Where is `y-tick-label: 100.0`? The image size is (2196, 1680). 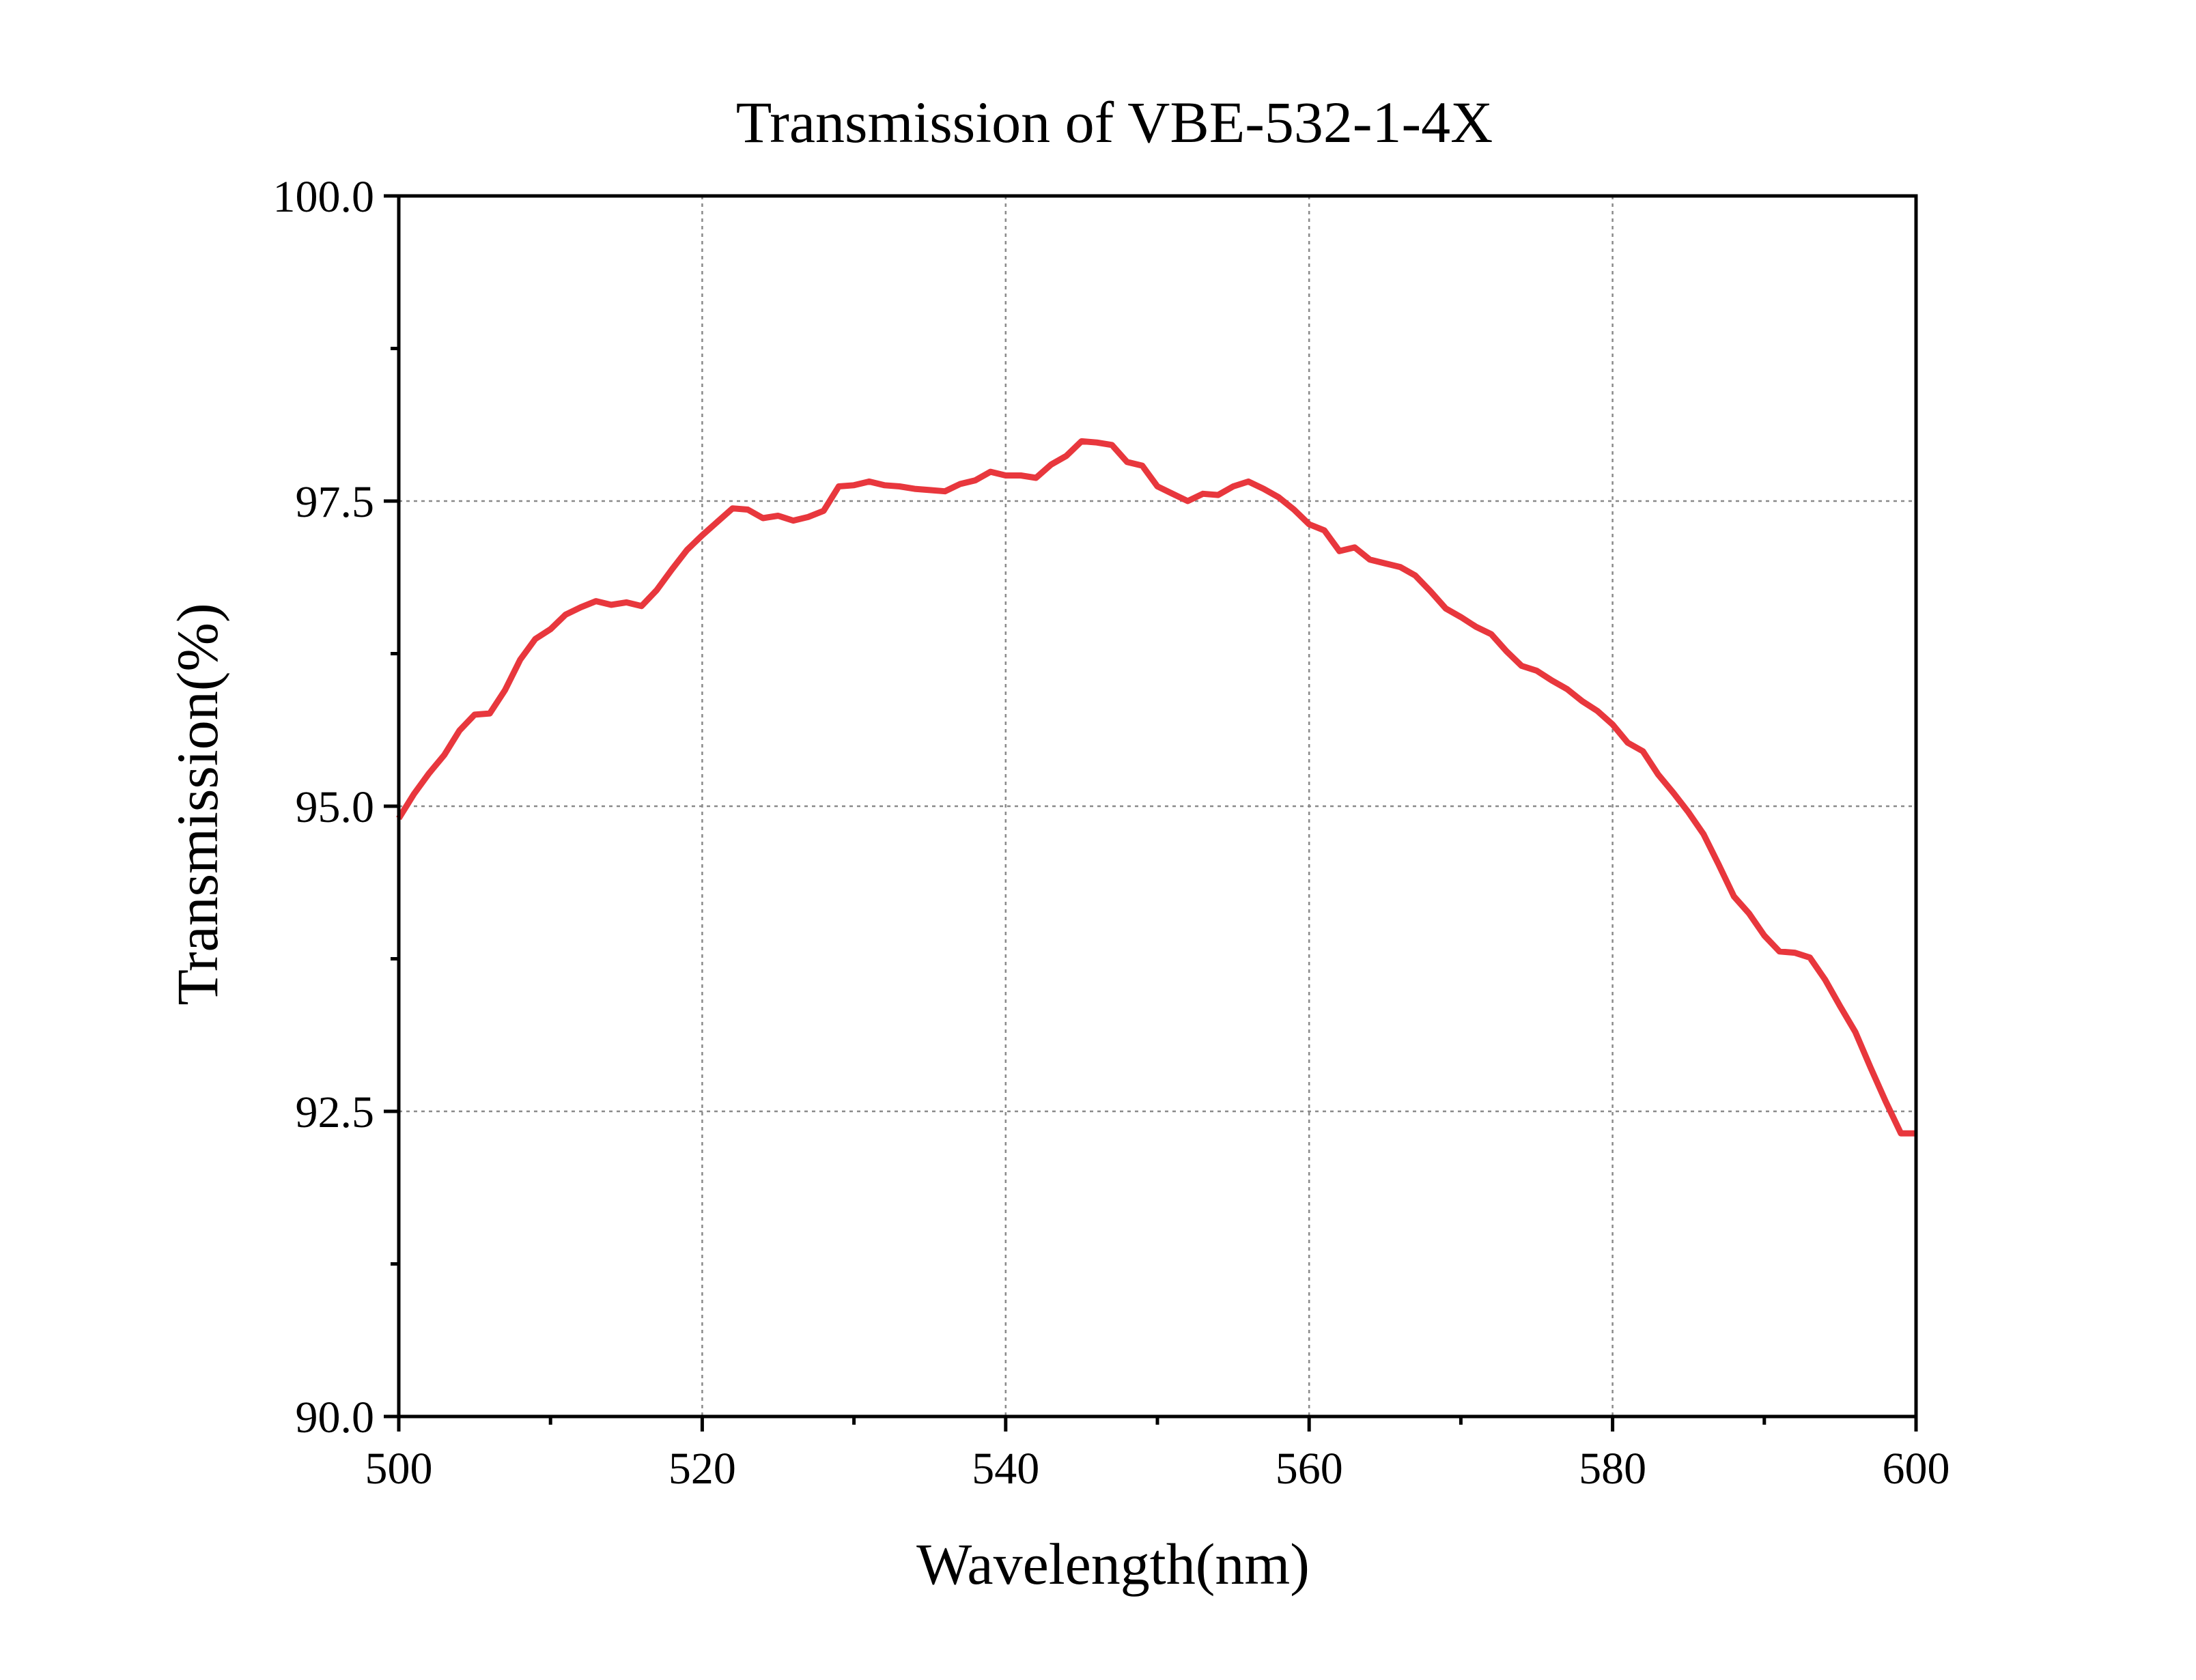
y-tick-label: 100.0 is located at coordinates (324, 197).